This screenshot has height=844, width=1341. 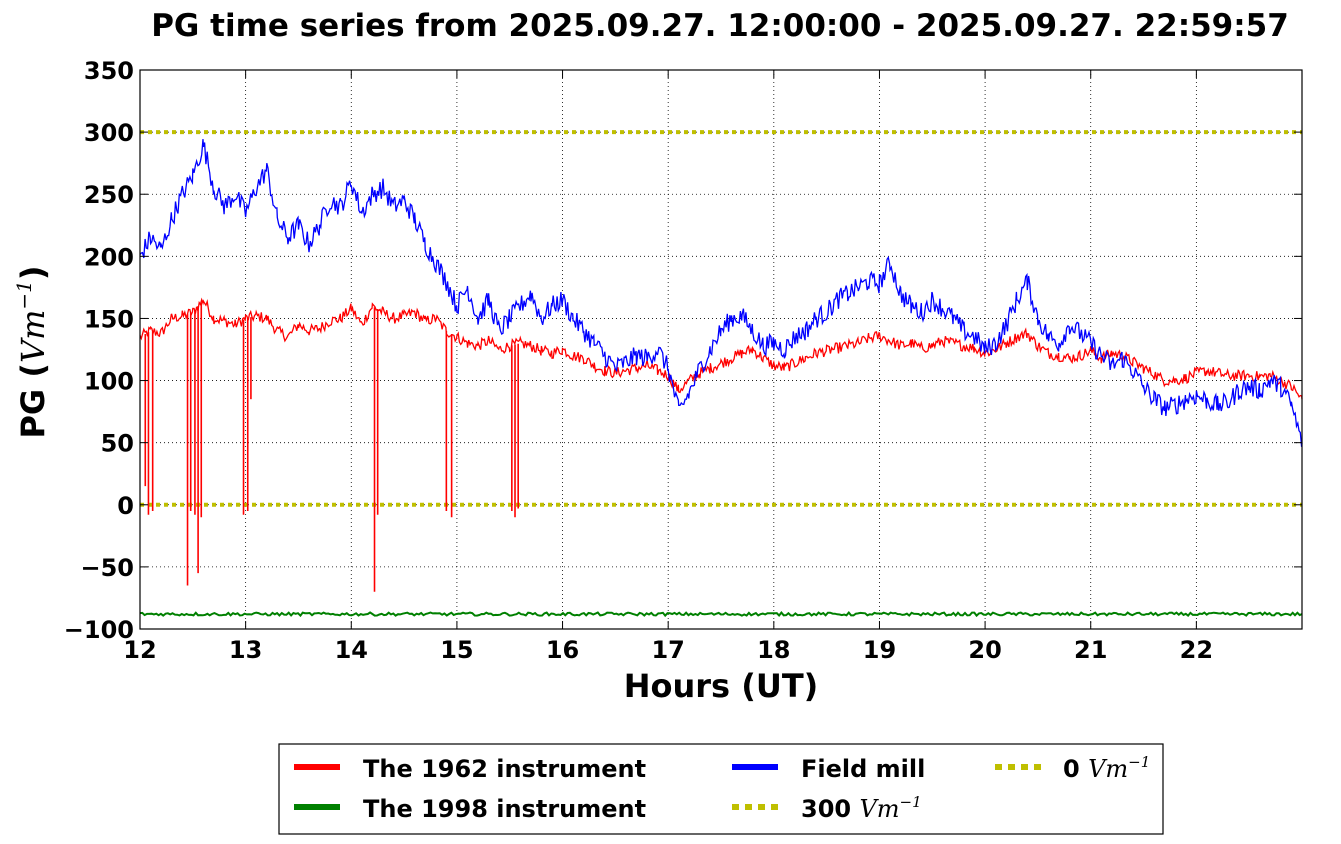 What do you see at coordinates (504, 769) in the screenshot?
I see `legend-label-1962: The 1962 instrument` at bounding box center [504, 769].